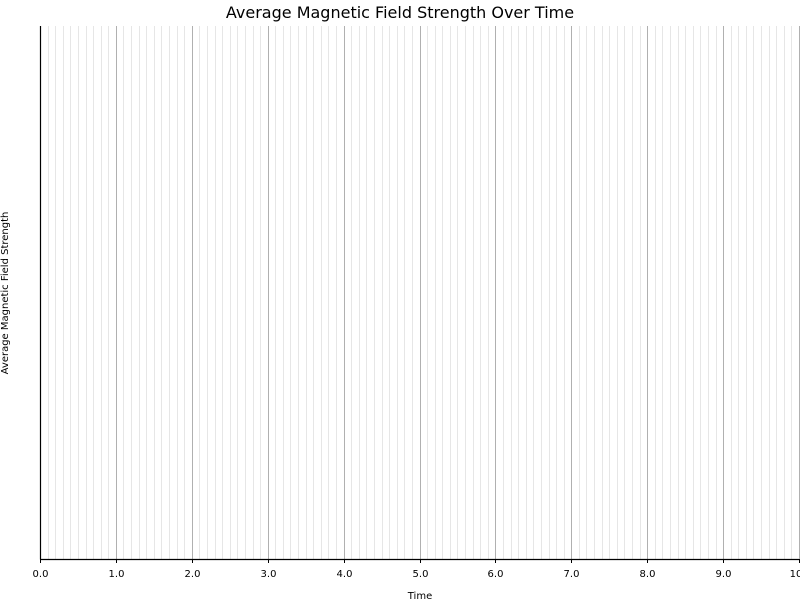 Image resolution: width=800 pixels, height=600 pixels. Describe the element at coordinates (421, 574) in the screenshot. I see `x-tick-label: 5.0` at that location.